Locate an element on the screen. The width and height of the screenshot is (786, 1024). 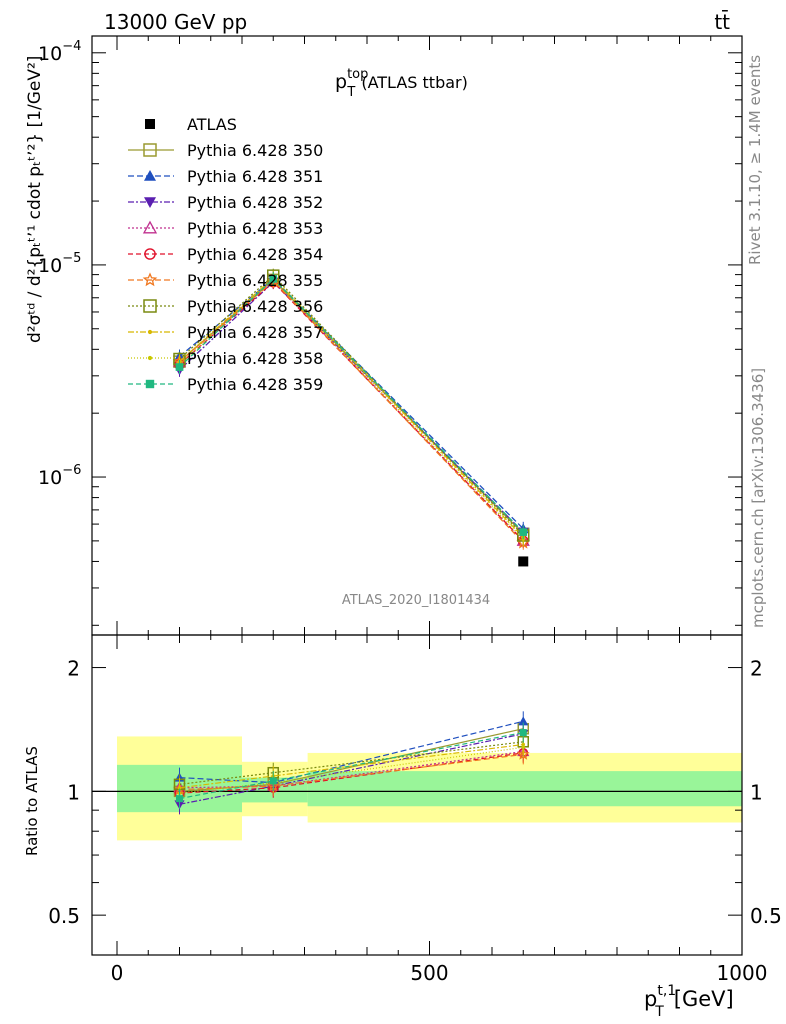
ratio-y-tick-label-left: 2 is located at coordinates (73, 669).